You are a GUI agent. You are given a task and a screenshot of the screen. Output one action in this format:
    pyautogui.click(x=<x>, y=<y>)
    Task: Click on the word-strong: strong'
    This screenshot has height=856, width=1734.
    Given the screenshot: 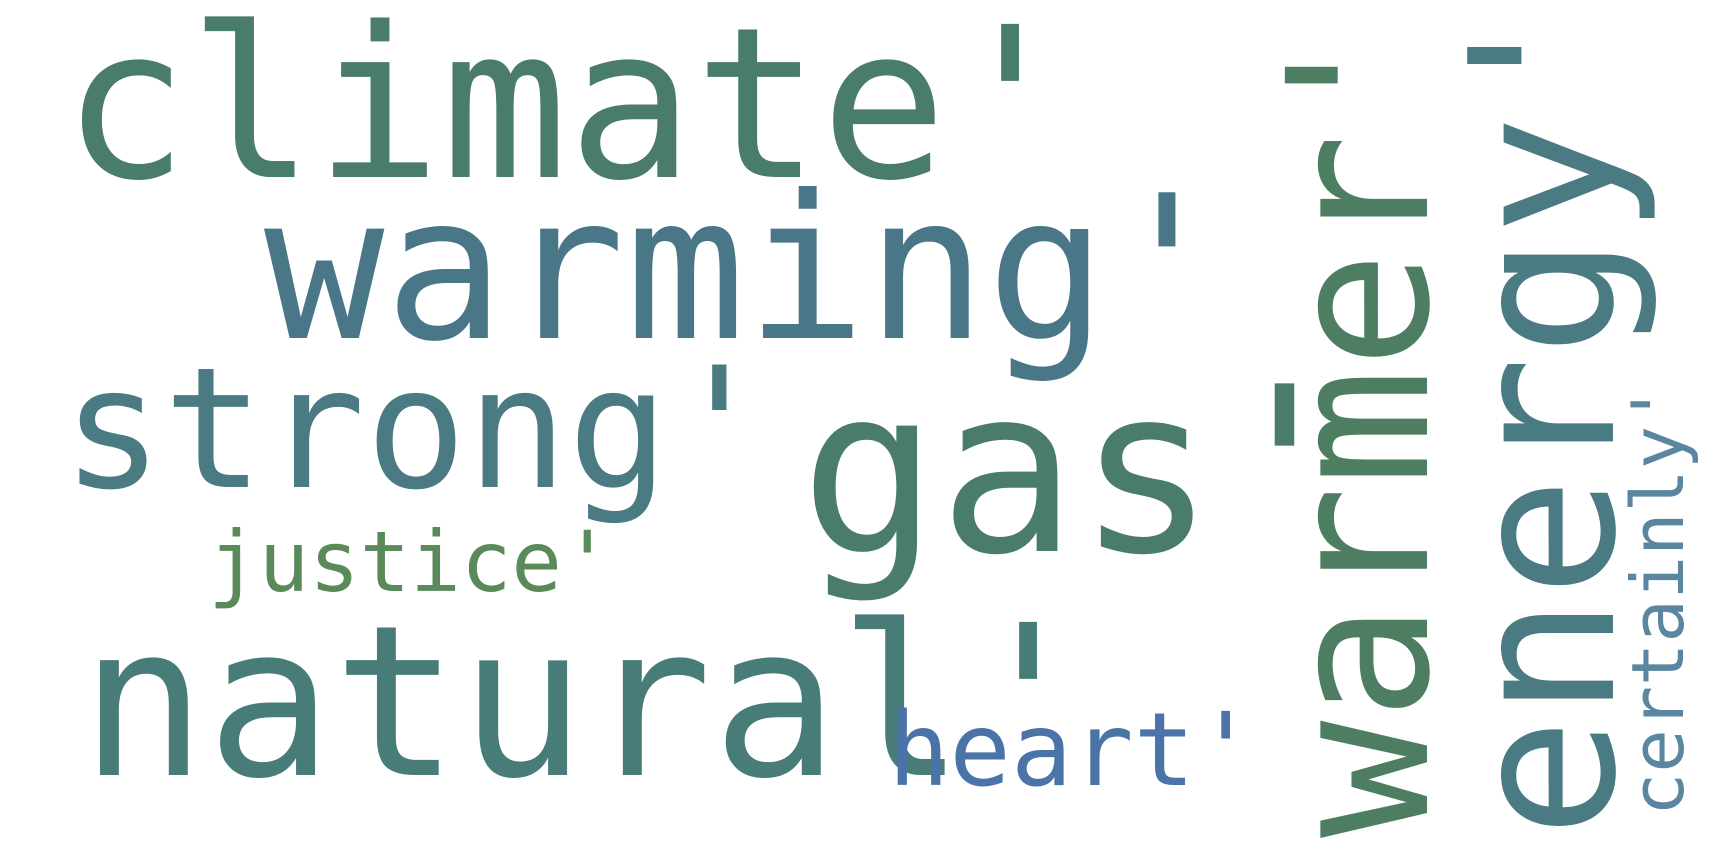 What is the action you would take?
    pyautogui.click(x=416, y=429)
    